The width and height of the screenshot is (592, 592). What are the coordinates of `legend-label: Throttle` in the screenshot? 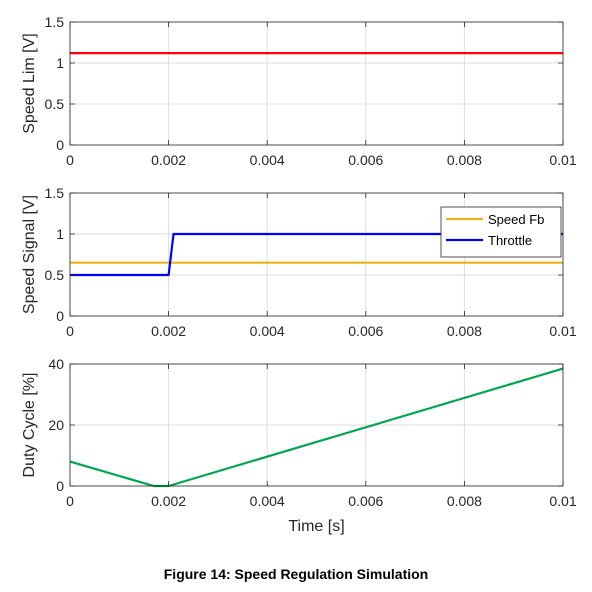 It's located at (510, 240).